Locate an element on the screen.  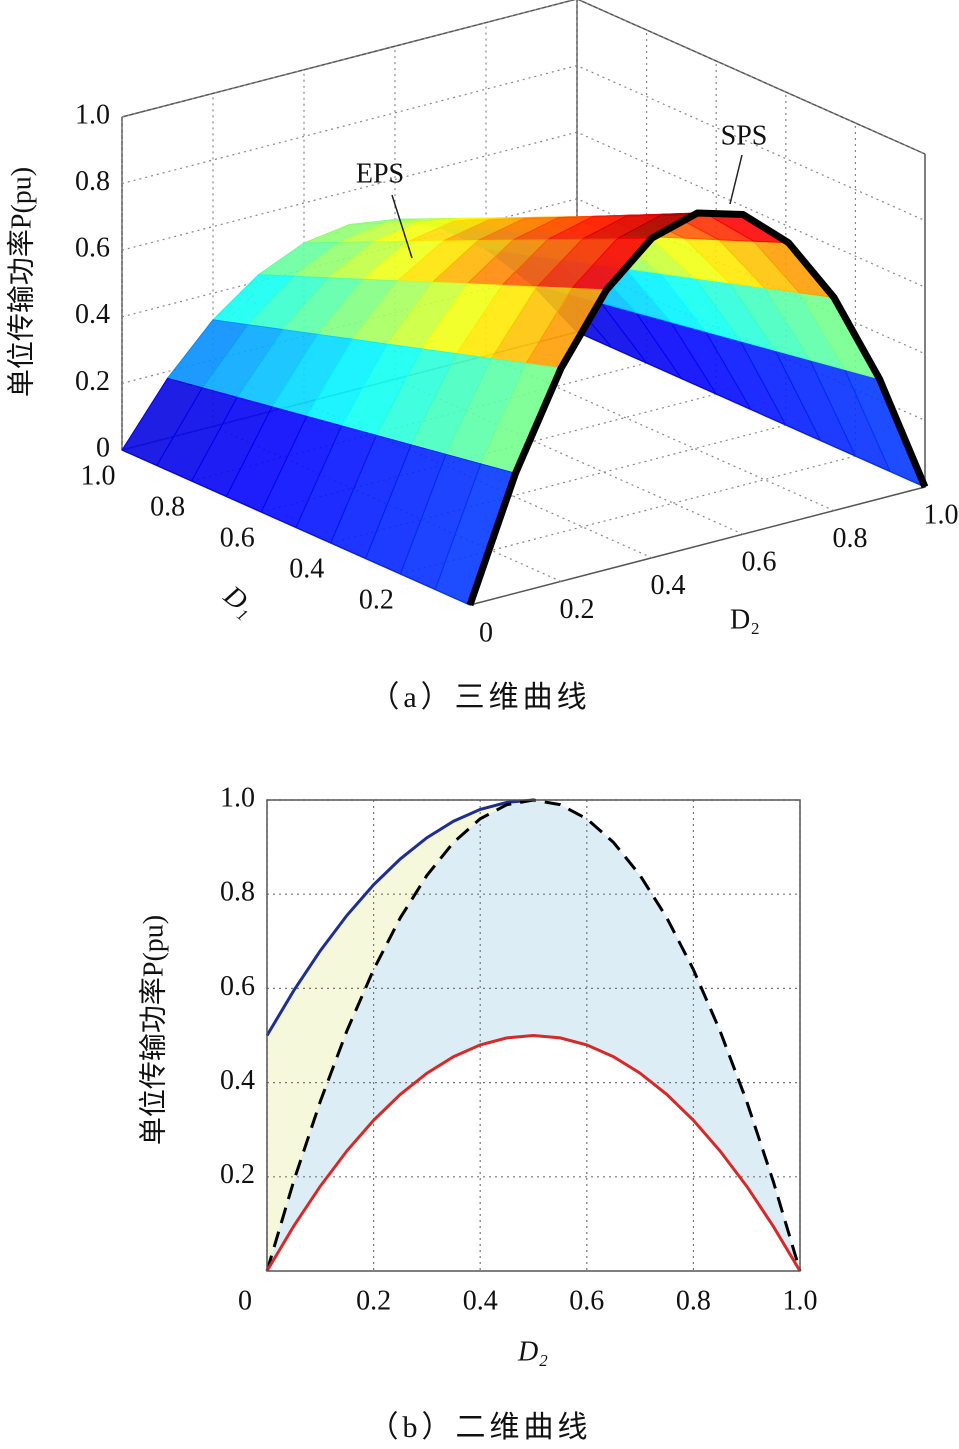
z-tick-label: 0.6 is located at coordinates (92, 248).